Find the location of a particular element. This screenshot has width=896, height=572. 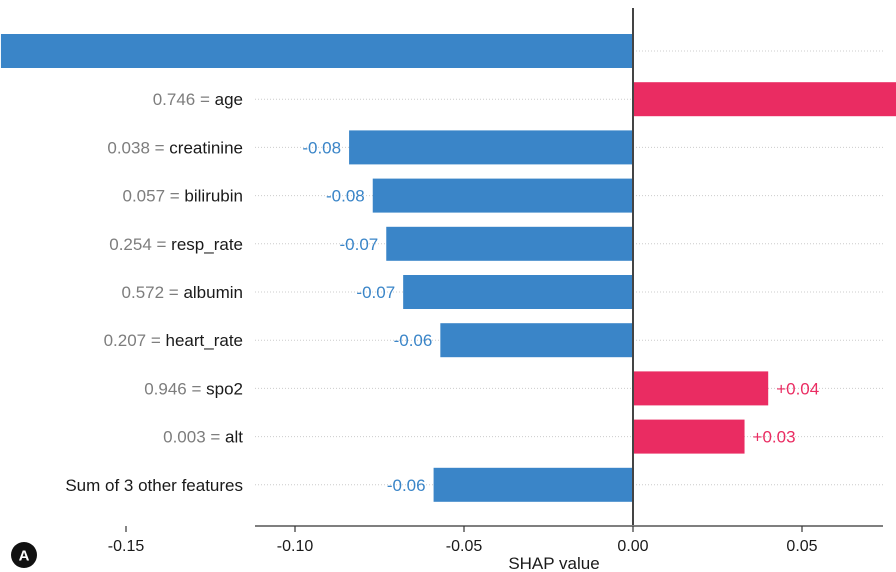

row-label: 0.746 = age is located at coordinates (198, 99).